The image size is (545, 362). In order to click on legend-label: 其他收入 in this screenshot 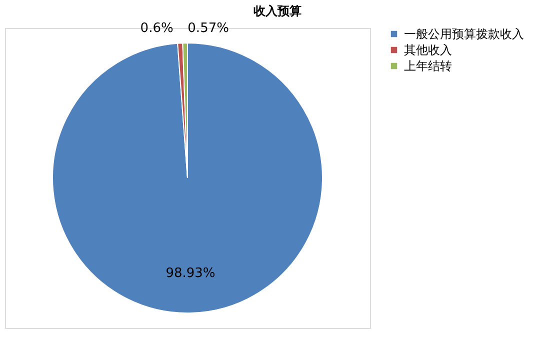, I will do `click(428, 50)`.